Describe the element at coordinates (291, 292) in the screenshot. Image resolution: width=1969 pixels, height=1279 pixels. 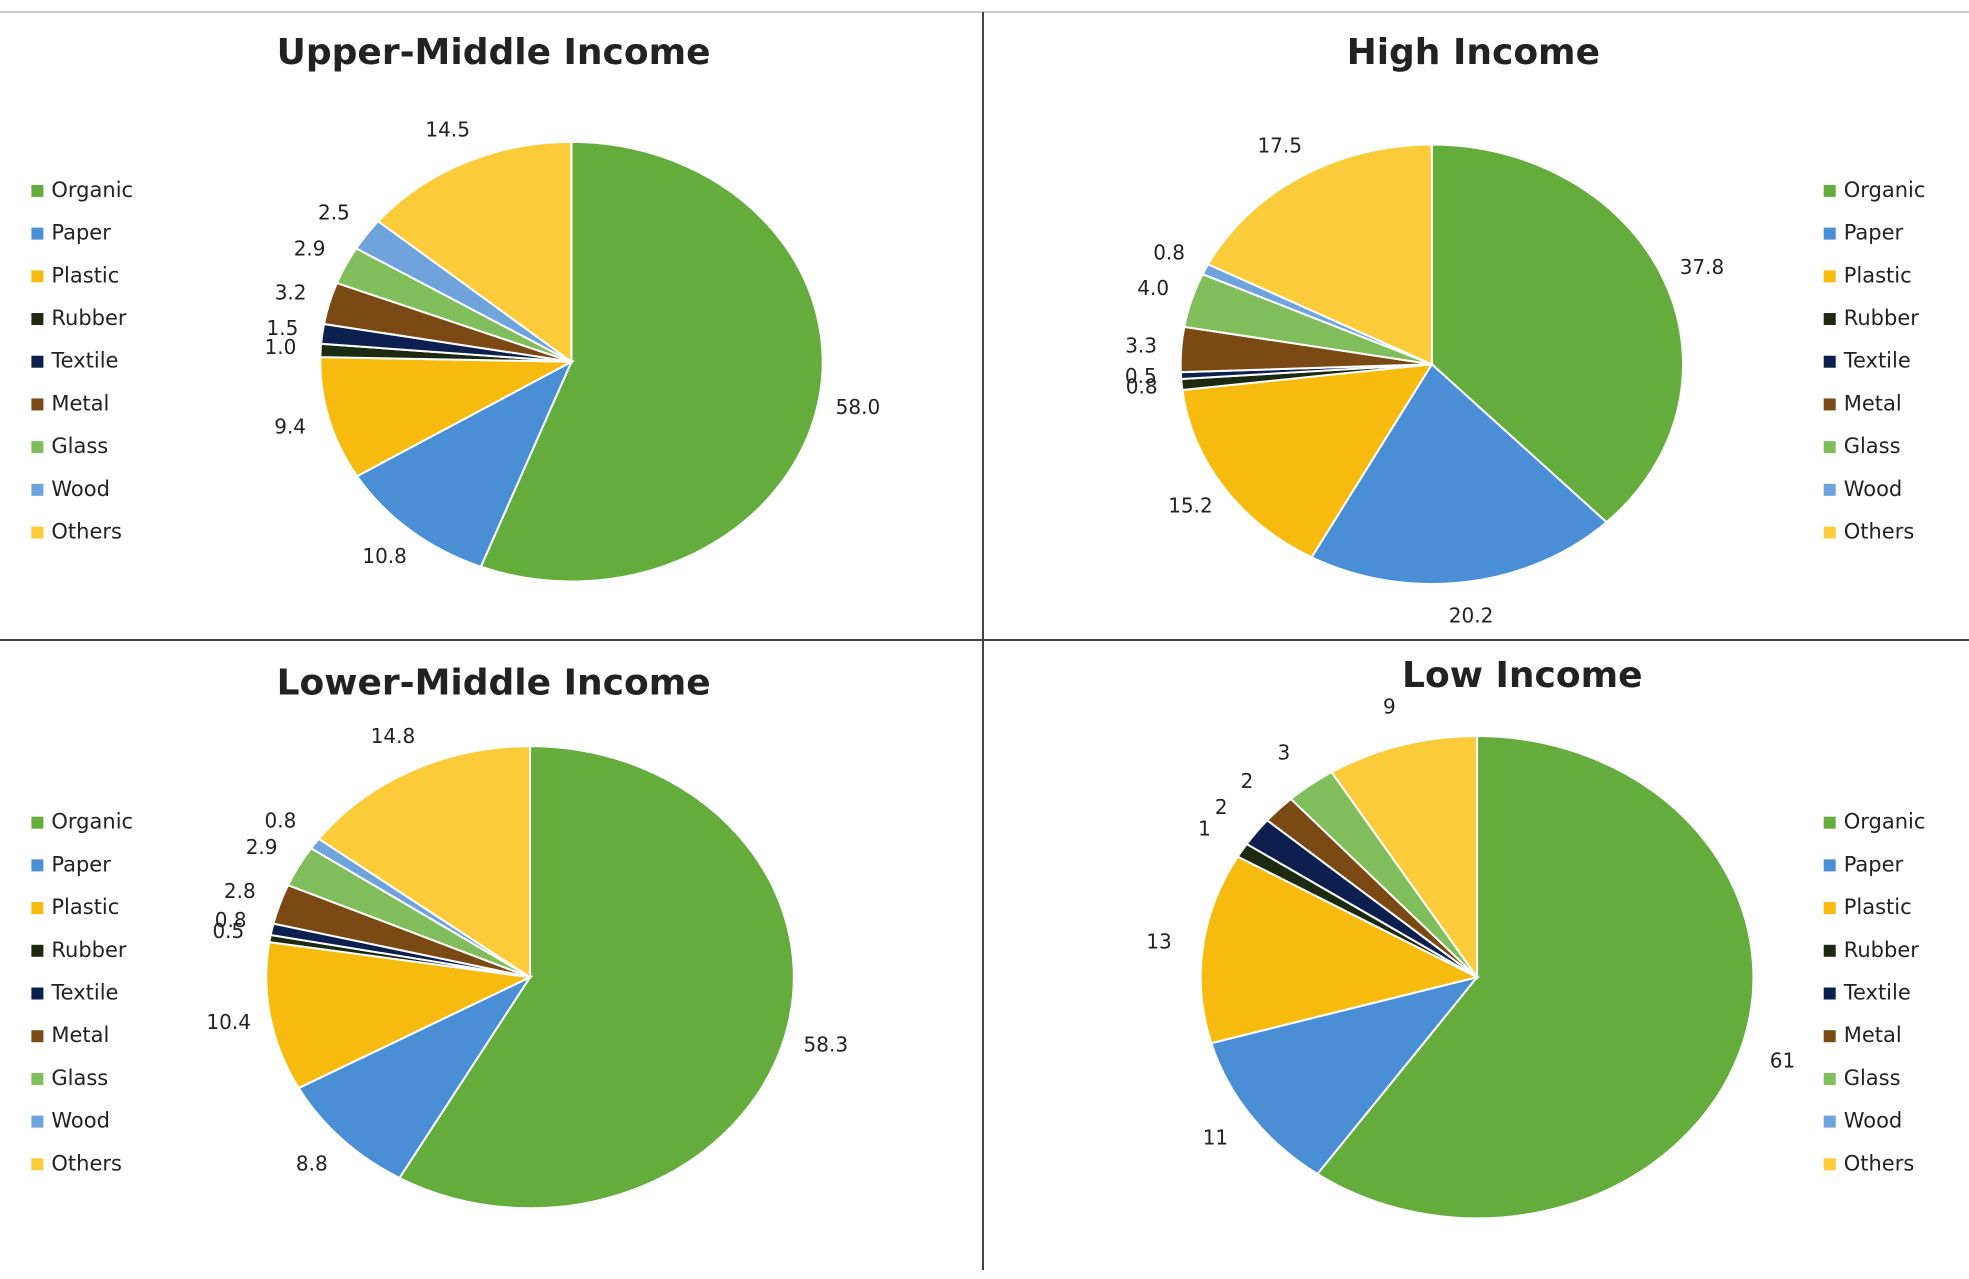
I see `data-label: 3.2` at that location.